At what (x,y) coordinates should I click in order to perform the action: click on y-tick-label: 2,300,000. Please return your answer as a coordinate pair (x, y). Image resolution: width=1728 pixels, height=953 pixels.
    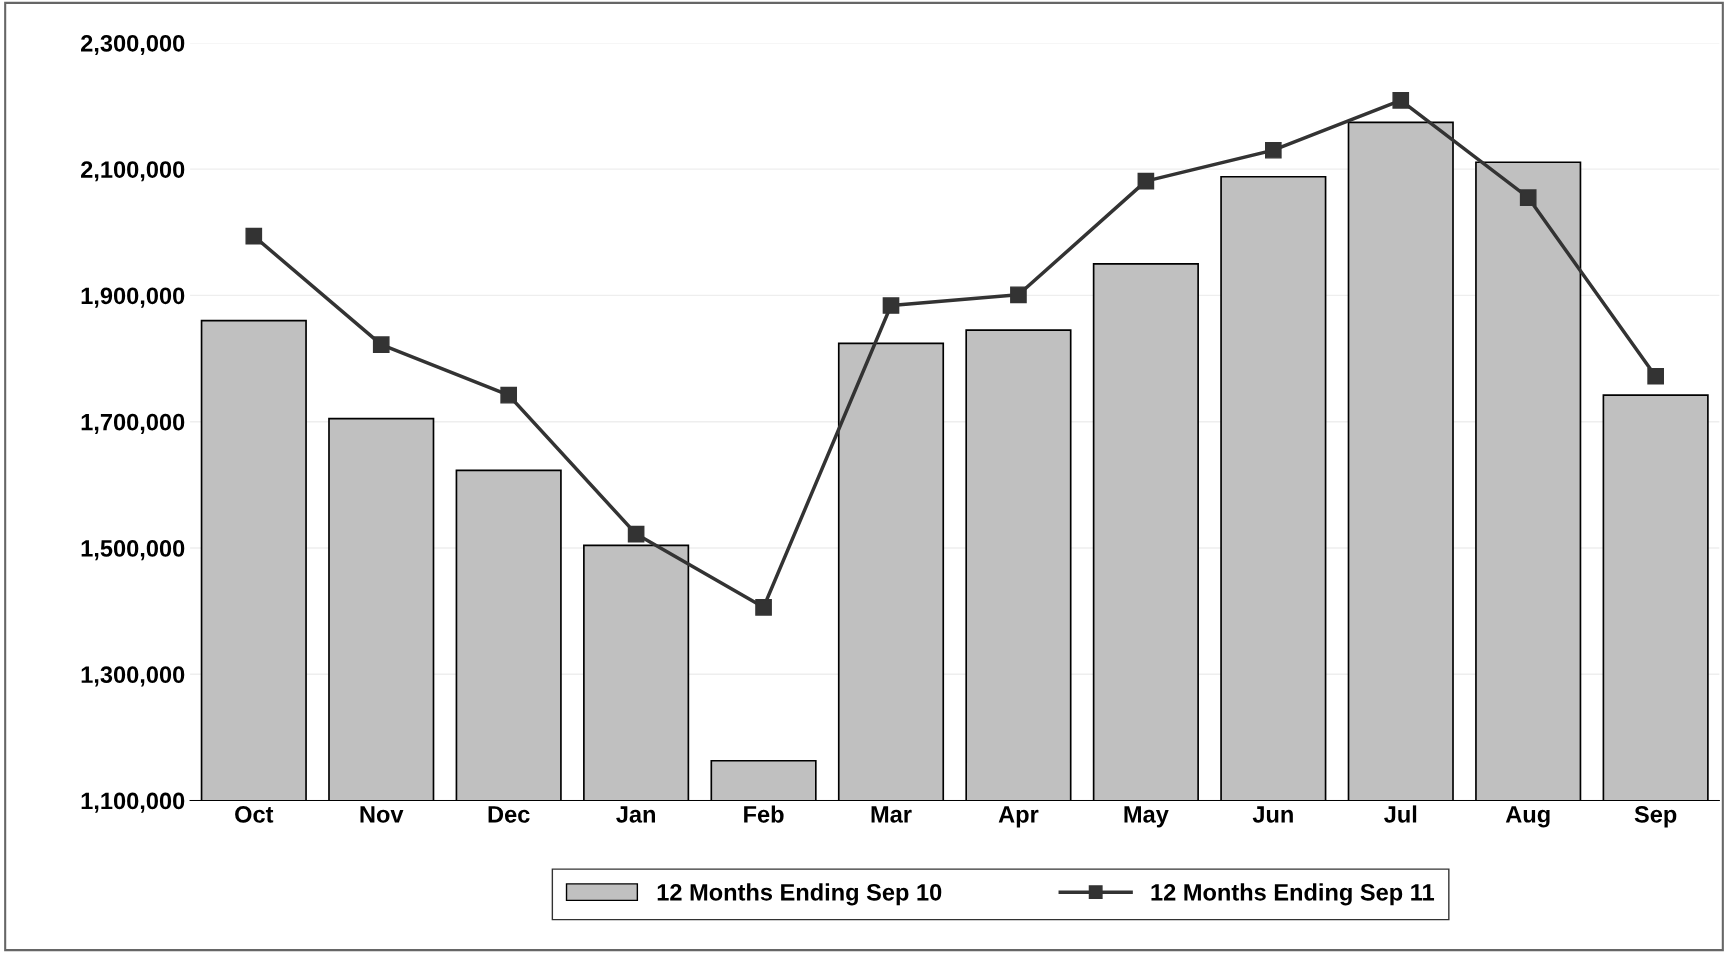
    Looking at the image, I should click on (133, 45).